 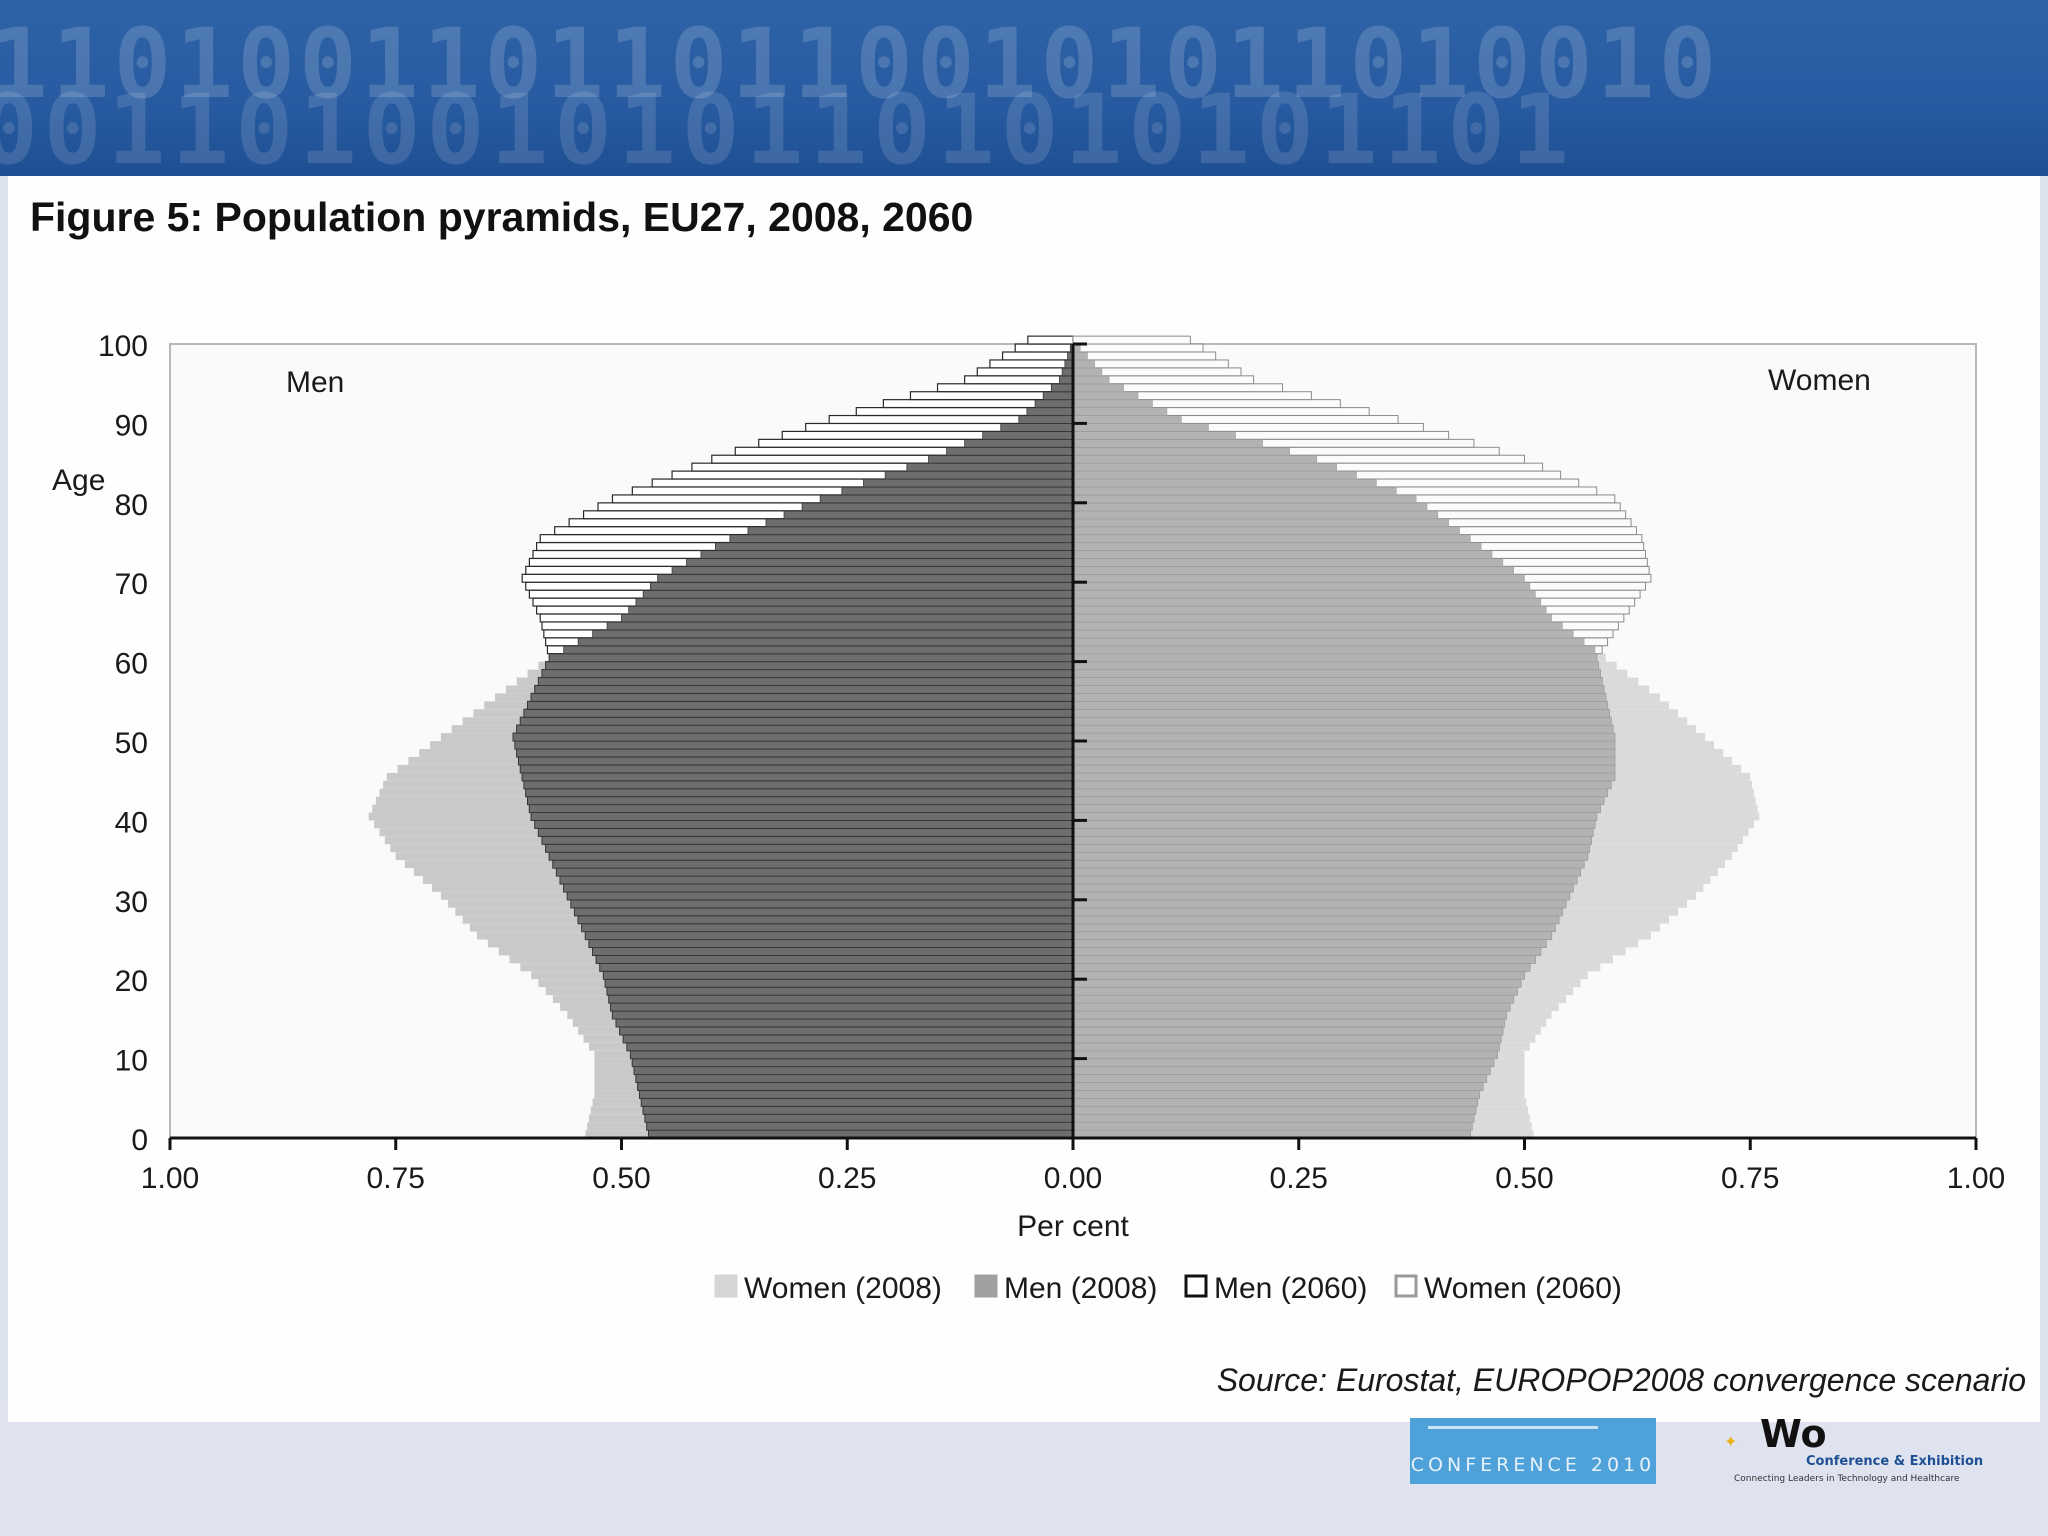 What do you see at coordinates (131, 584) in the screenshot?
I see `y-tick-label: 70` at bounding box center [131, 584].